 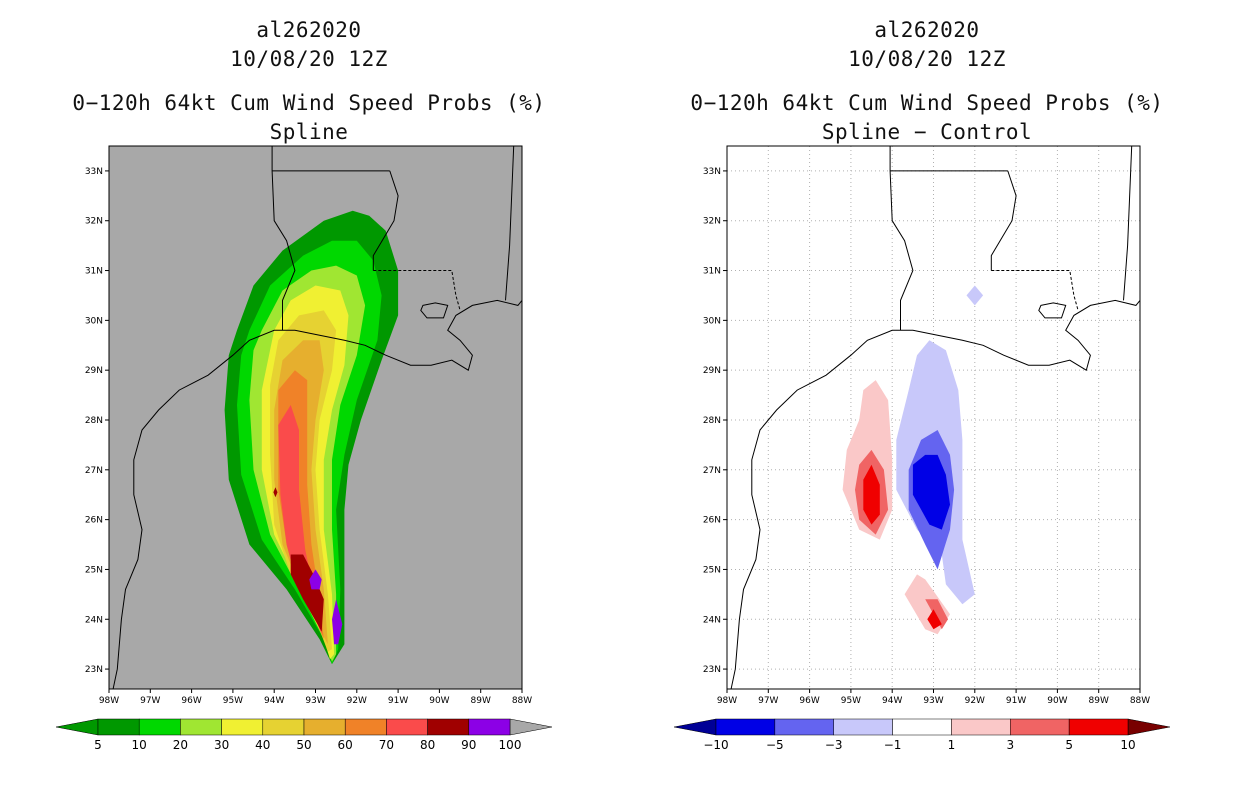 What do you see at coordinates (94, 172) in the screenshot?
I see `lat-tick-label: 33N` at bounding box center [94, 172].